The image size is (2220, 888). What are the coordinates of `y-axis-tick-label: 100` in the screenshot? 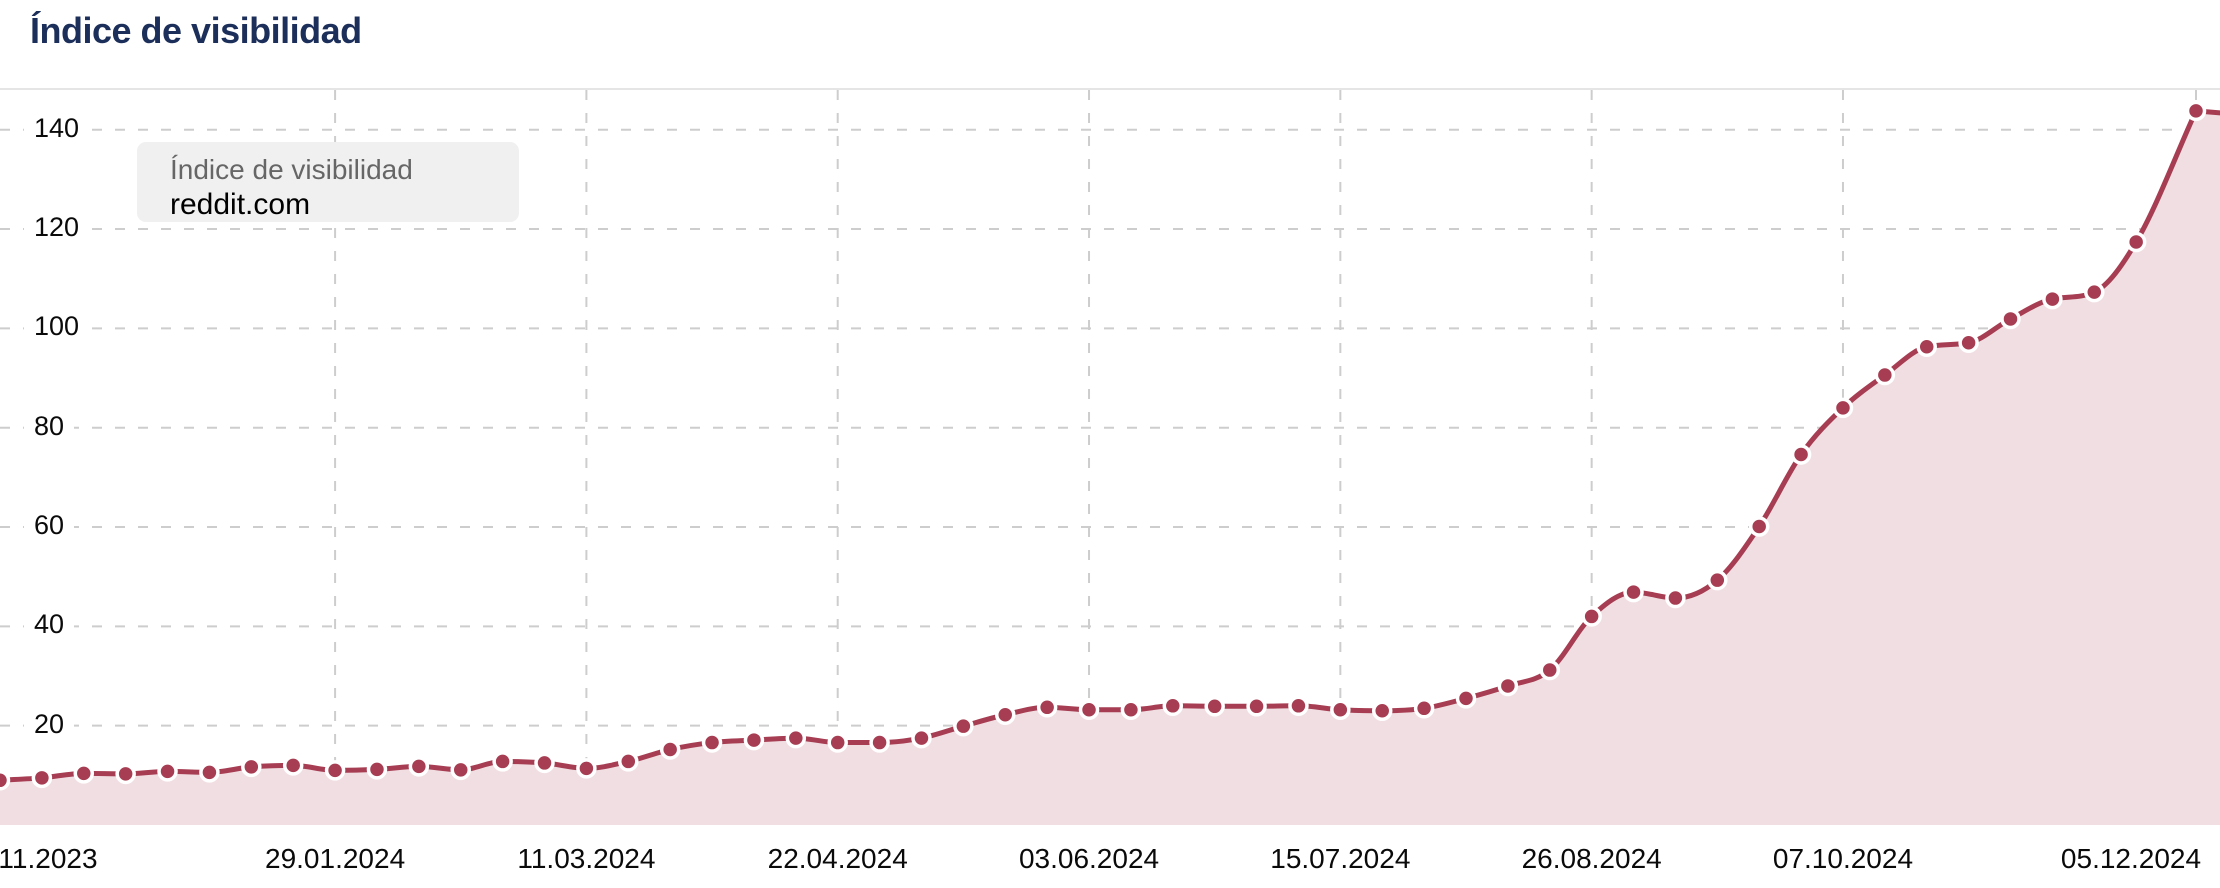 It's located at (57, 327).